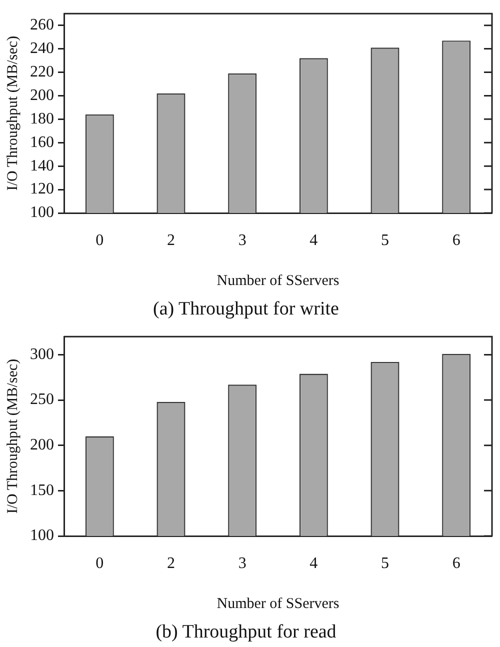  Describe the element at coordinates (246, 309) in the screenshot. I see `text: (a) Throughput for write` at that location.